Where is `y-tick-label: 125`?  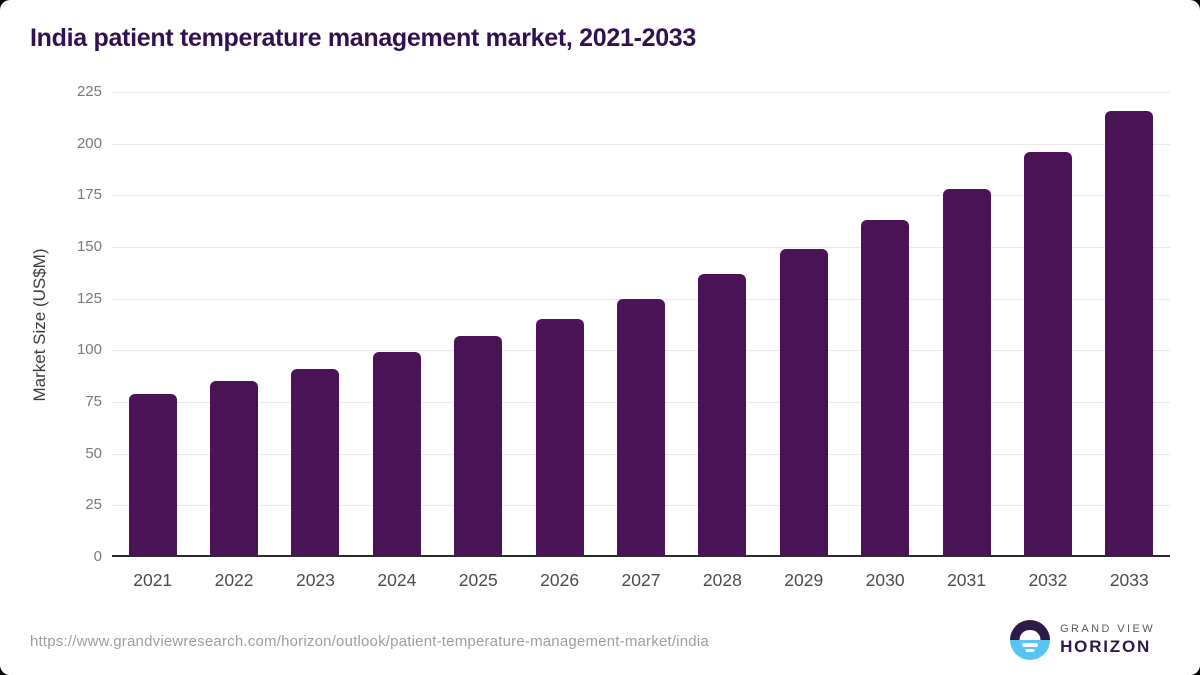 y-tick-label: 125 is located at coordinates (89, 298).